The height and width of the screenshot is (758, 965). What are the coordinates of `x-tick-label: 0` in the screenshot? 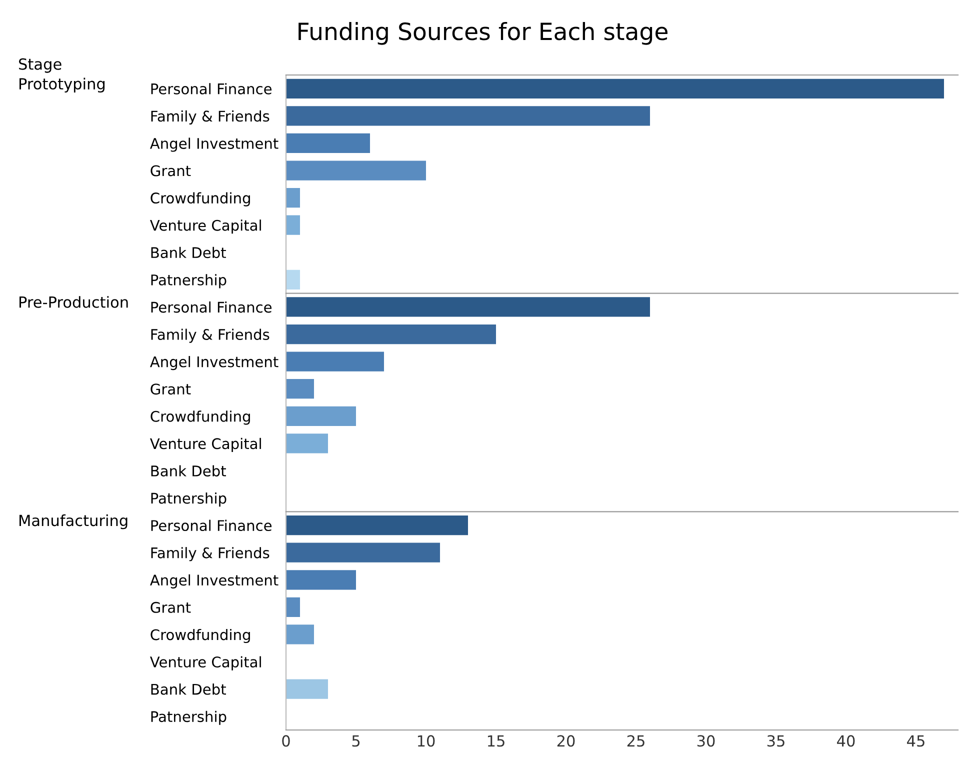 It's located at (286, 741).